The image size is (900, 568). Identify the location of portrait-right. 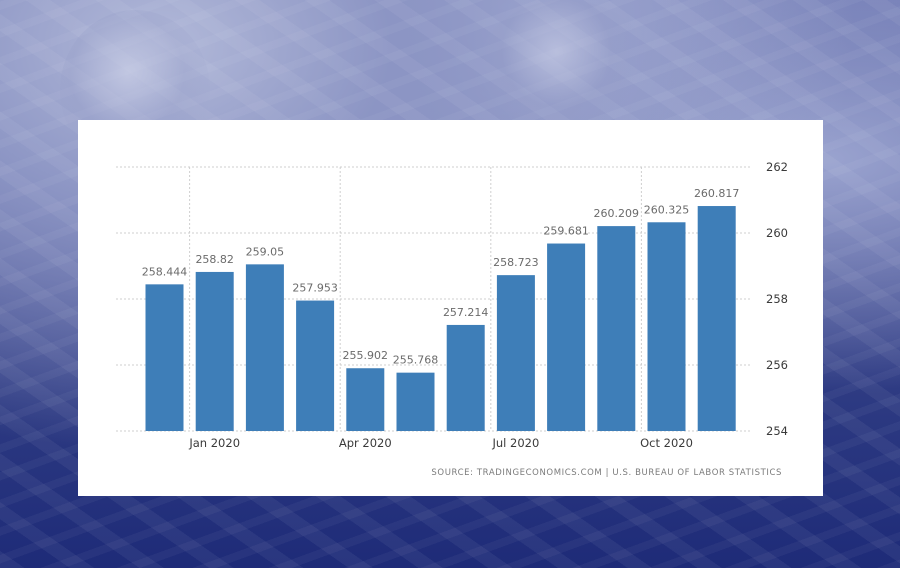
(565, 65).